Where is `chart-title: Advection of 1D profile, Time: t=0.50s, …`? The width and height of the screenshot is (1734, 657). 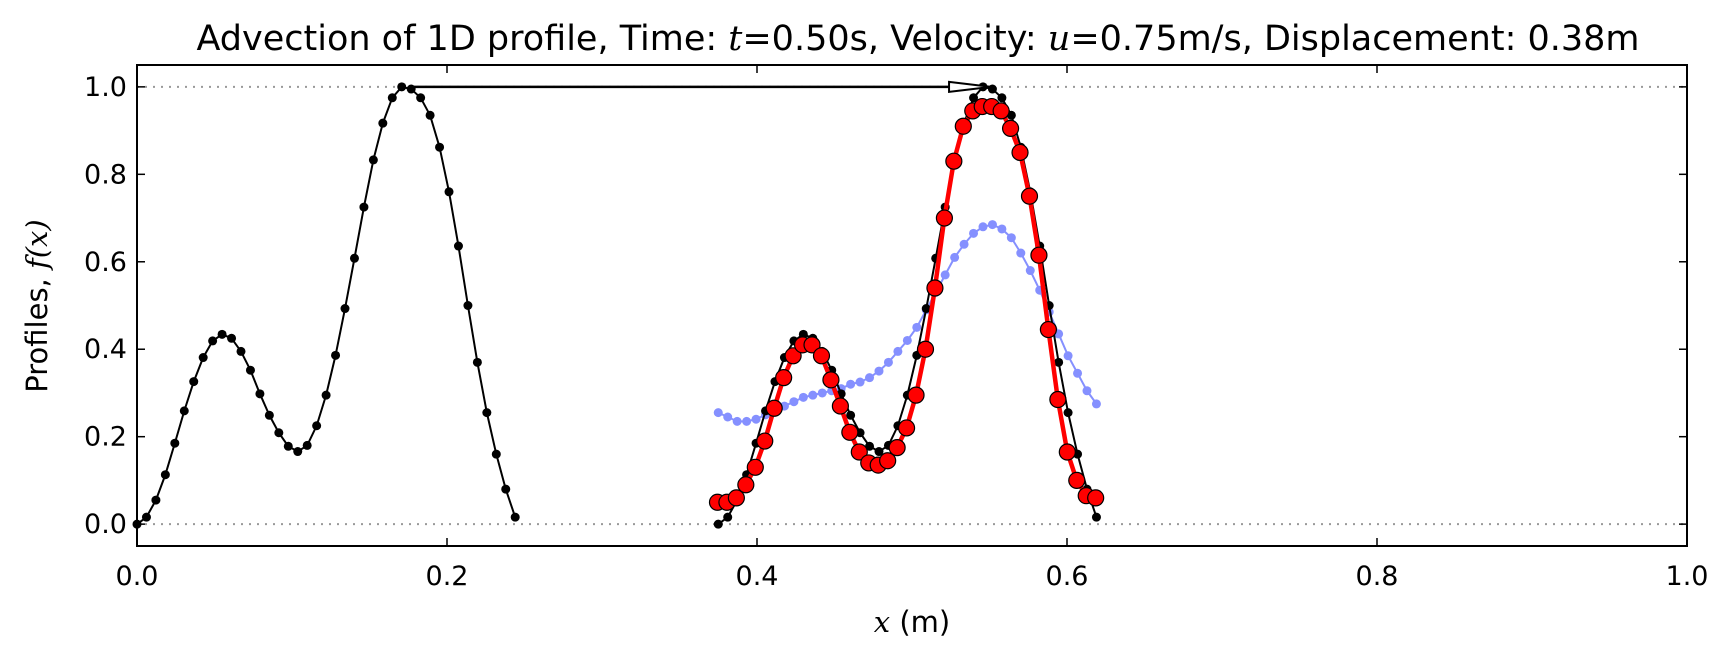
chart-title: Advection of 1D profile, Time: t=0.50s, … is located at coordinates (917, 39).